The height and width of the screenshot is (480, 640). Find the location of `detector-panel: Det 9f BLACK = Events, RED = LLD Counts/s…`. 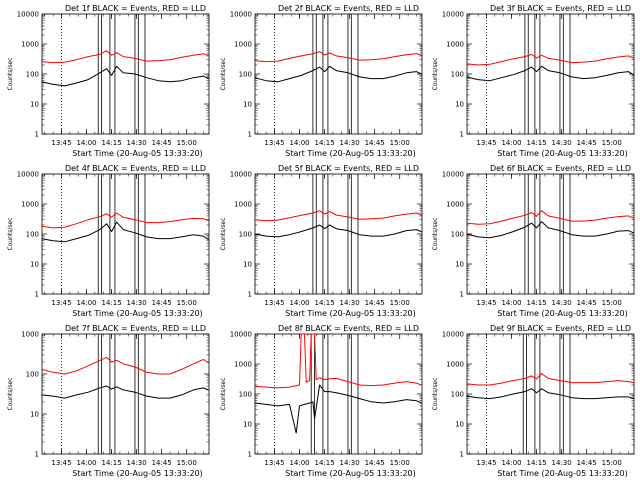

detector-panel: Det 9f BLACK = Events, RED = LLD Counts/s… is located at coordinates (533, 401).